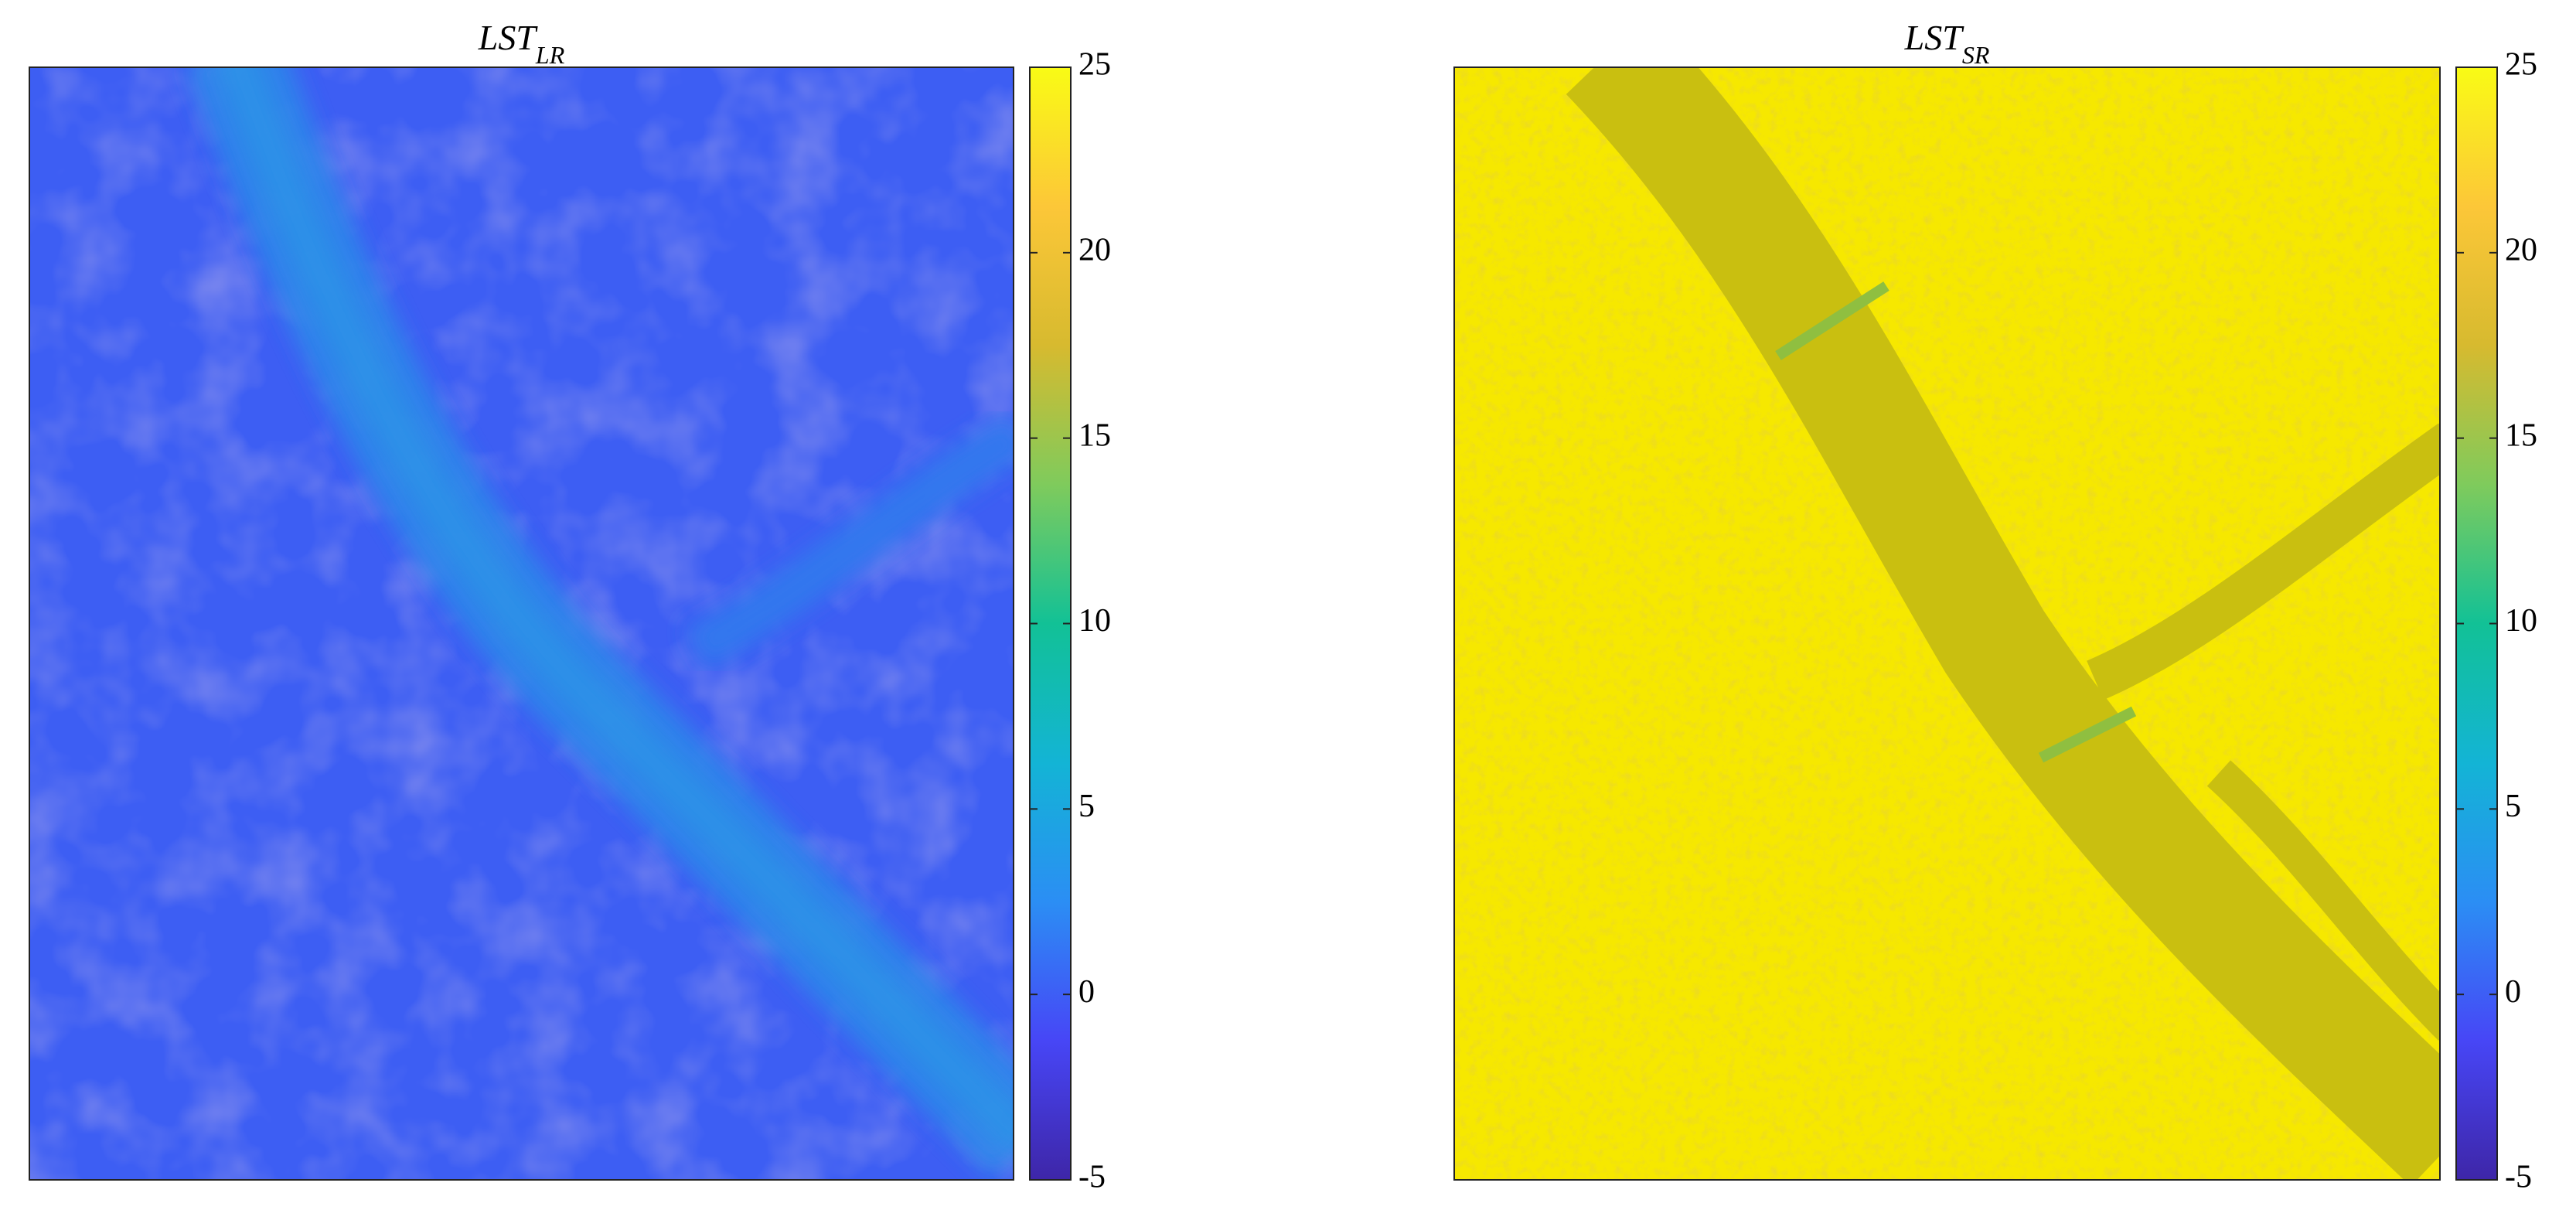 This screenshot has height=1210, width=2576. What do you see at coordinates (550, 55) in the screenshot?
I see `title-subscript: LR` at bounding box center [550, 55].